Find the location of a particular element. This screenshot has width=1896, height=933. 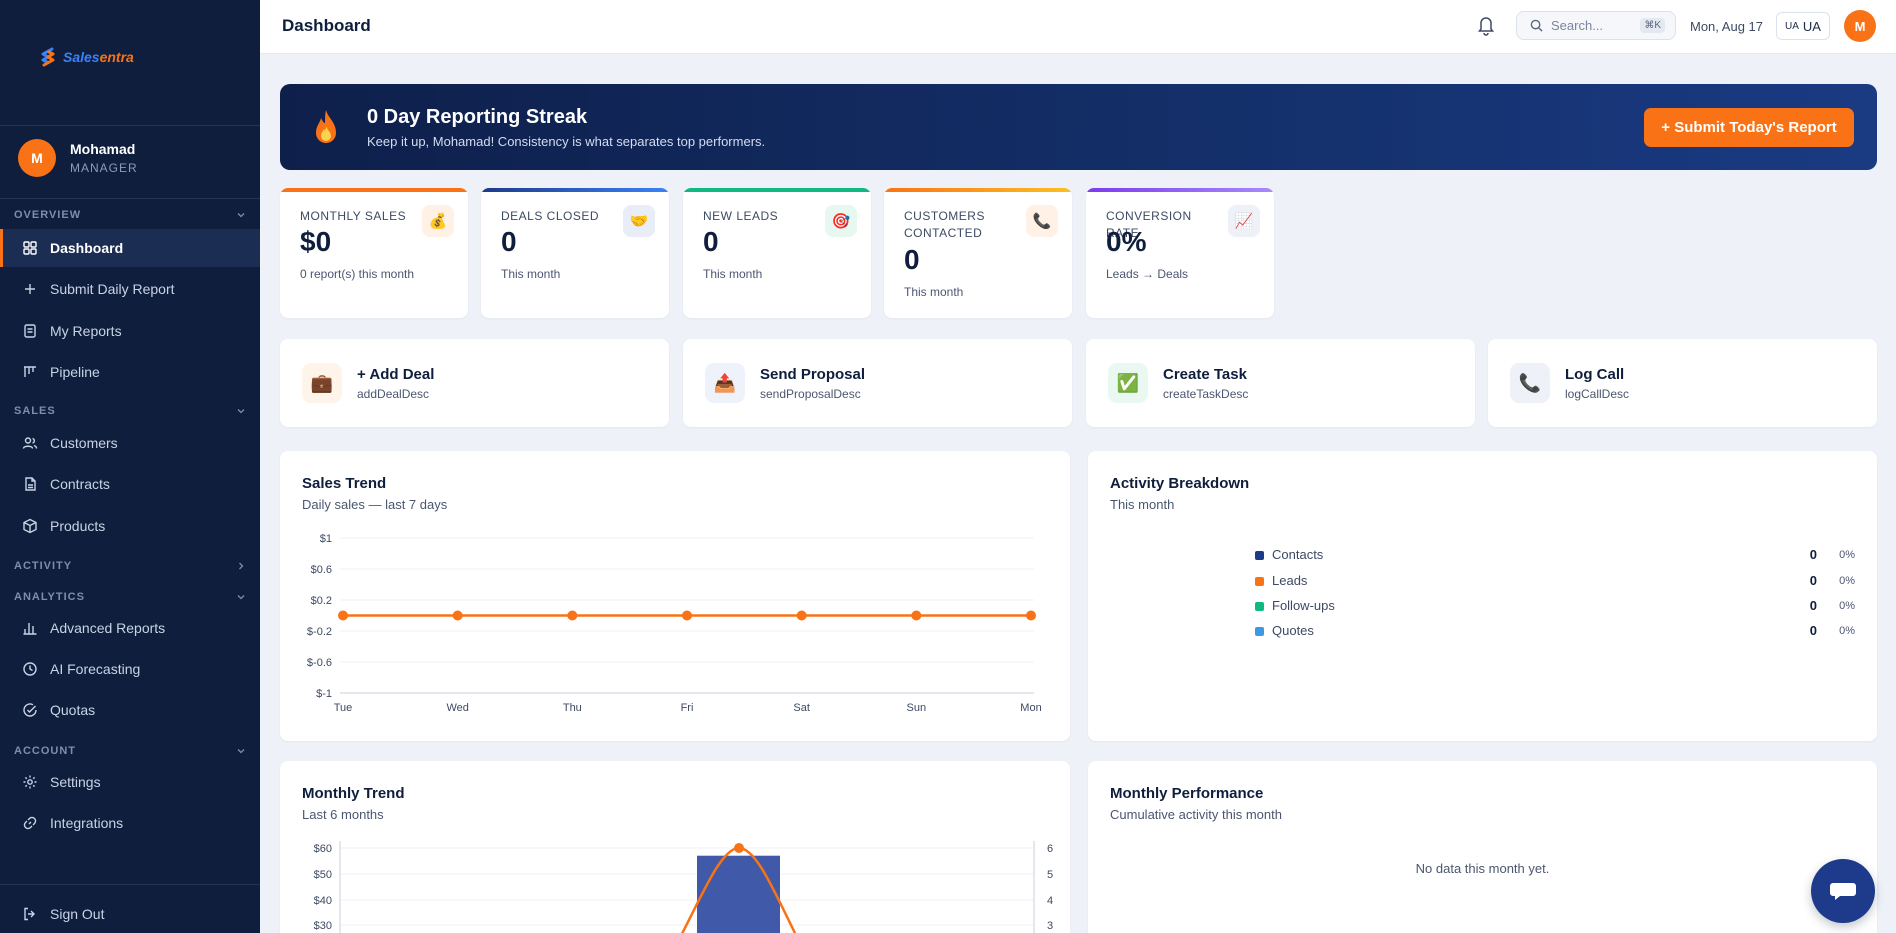

y-tick-label: $-0.2 is located at coordinates (319, 632).